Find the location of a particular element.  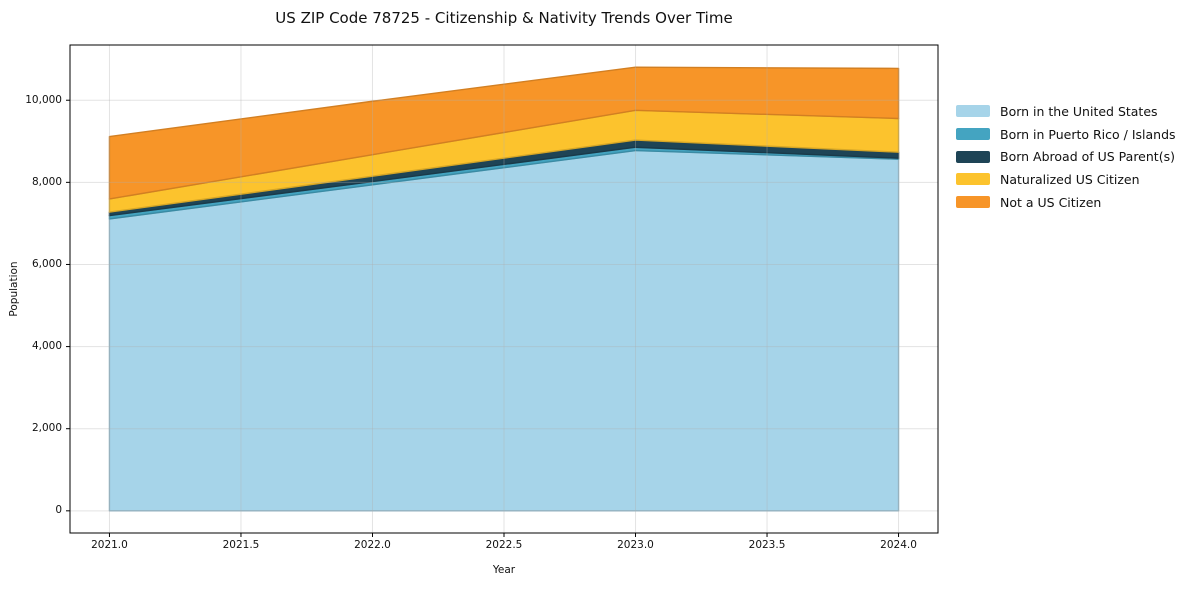

y-tick-label: 2,000 is located at coordinates (46, 428).